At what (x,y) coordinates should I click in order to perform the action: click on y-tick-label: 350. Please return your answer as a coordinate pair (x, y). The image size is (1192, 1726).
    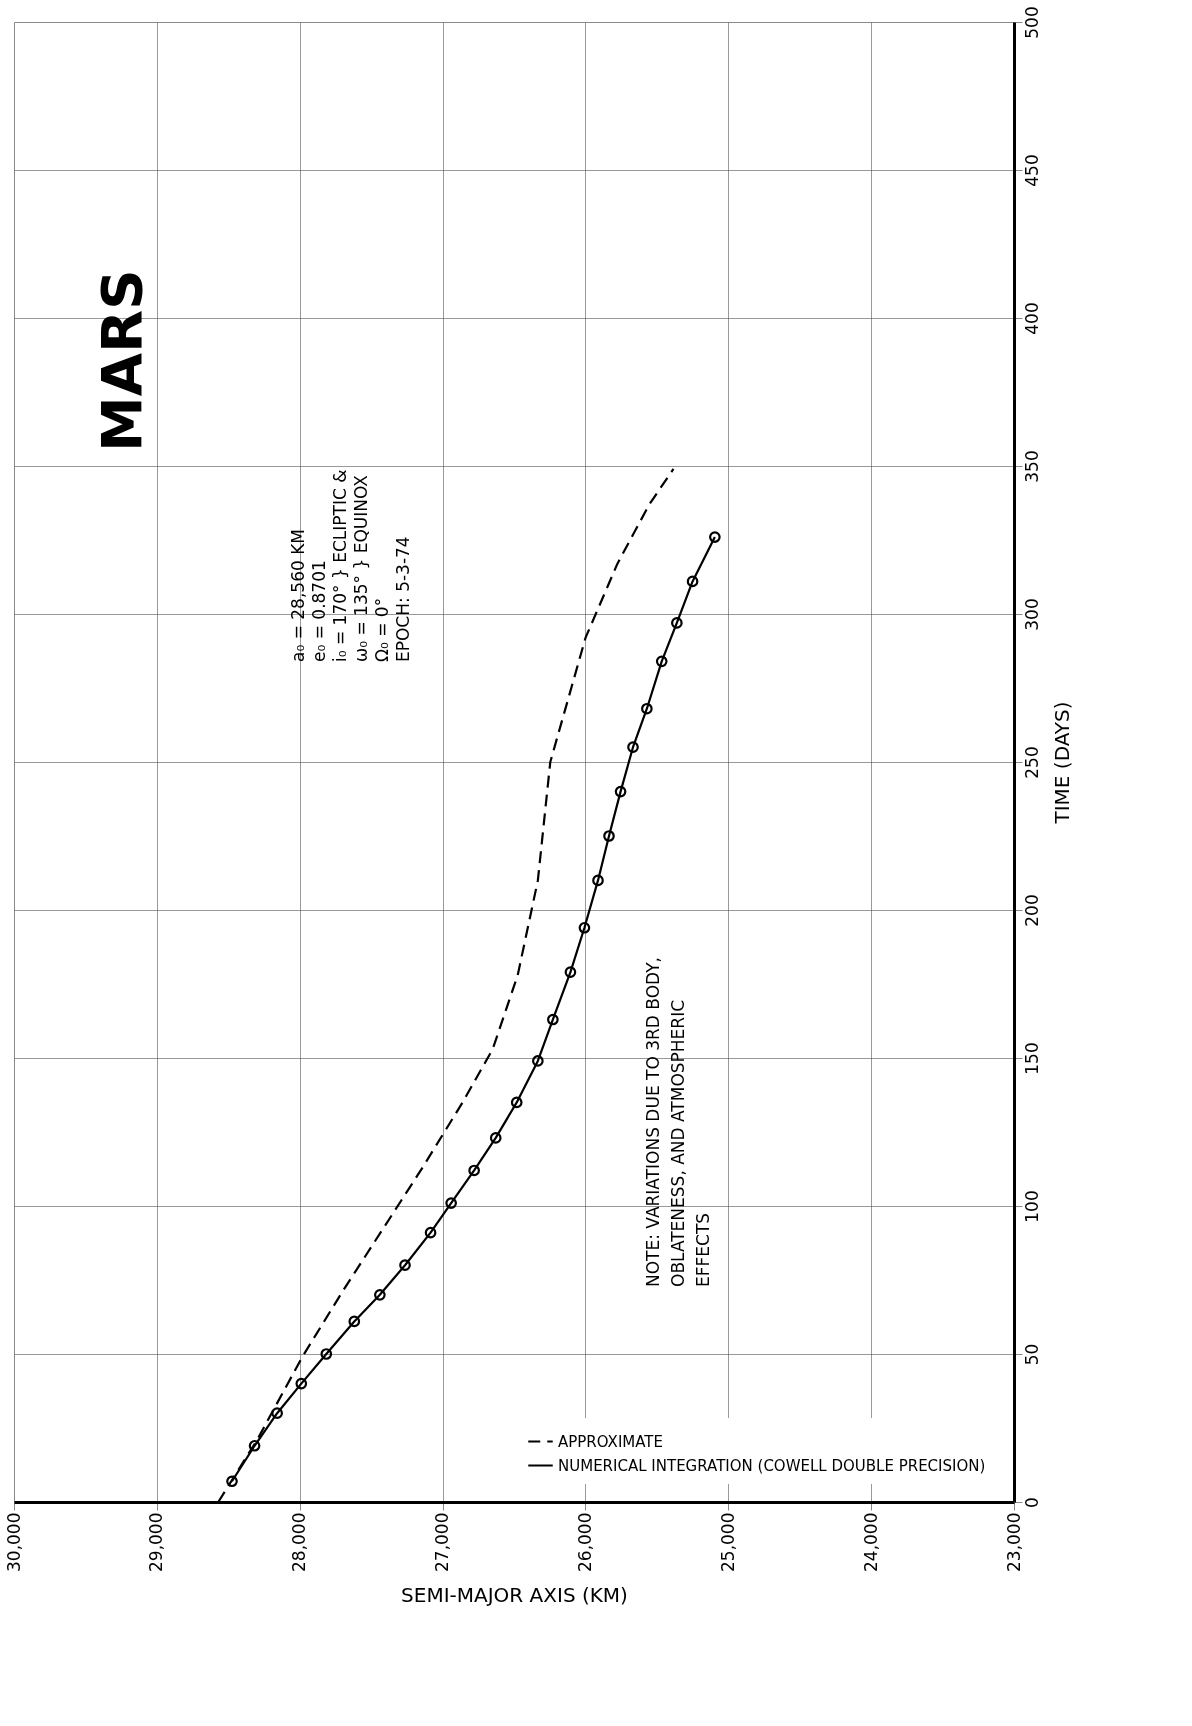
    Looking at the image, I should click on (1031, 466).